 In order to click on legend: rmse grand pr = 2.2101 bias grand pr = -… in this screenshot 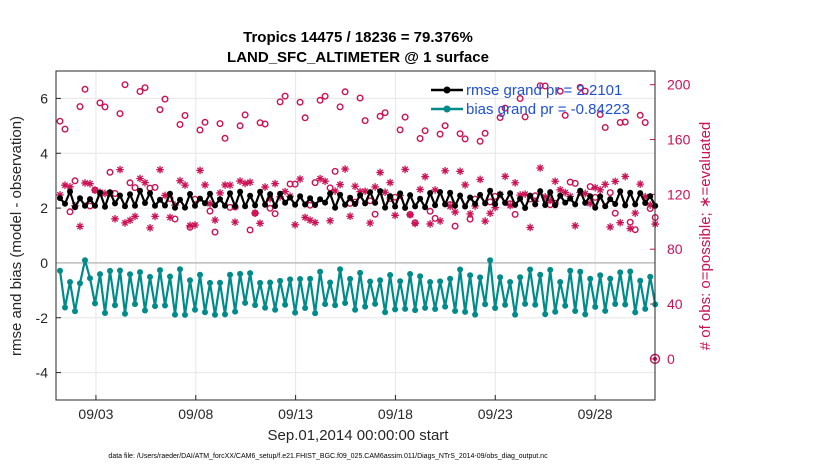, I will do `click(530, 100)`.